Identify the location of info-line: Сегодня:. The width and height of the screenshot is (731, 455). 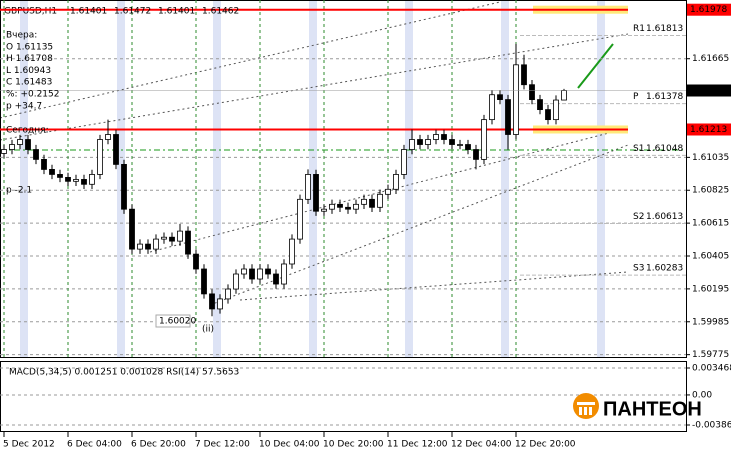
(27, 131).